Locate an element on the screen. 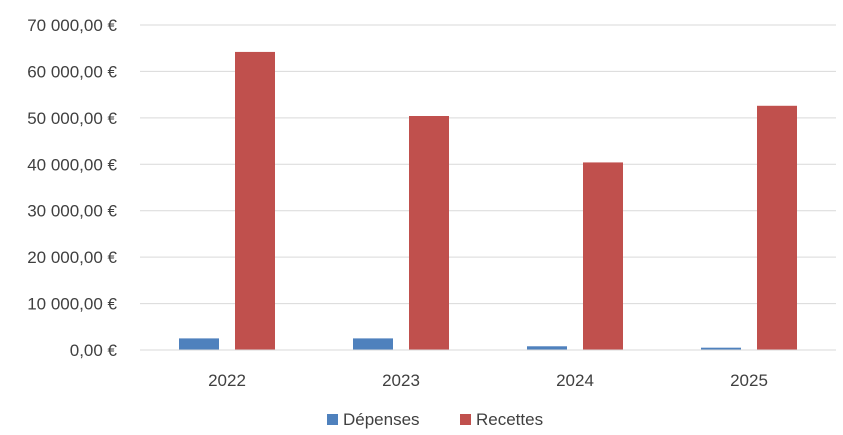 Image resolution: width=843 pixels, height=435 pixels. y-tick-label: 70 000,00 € is located at coordinates (72, 25).